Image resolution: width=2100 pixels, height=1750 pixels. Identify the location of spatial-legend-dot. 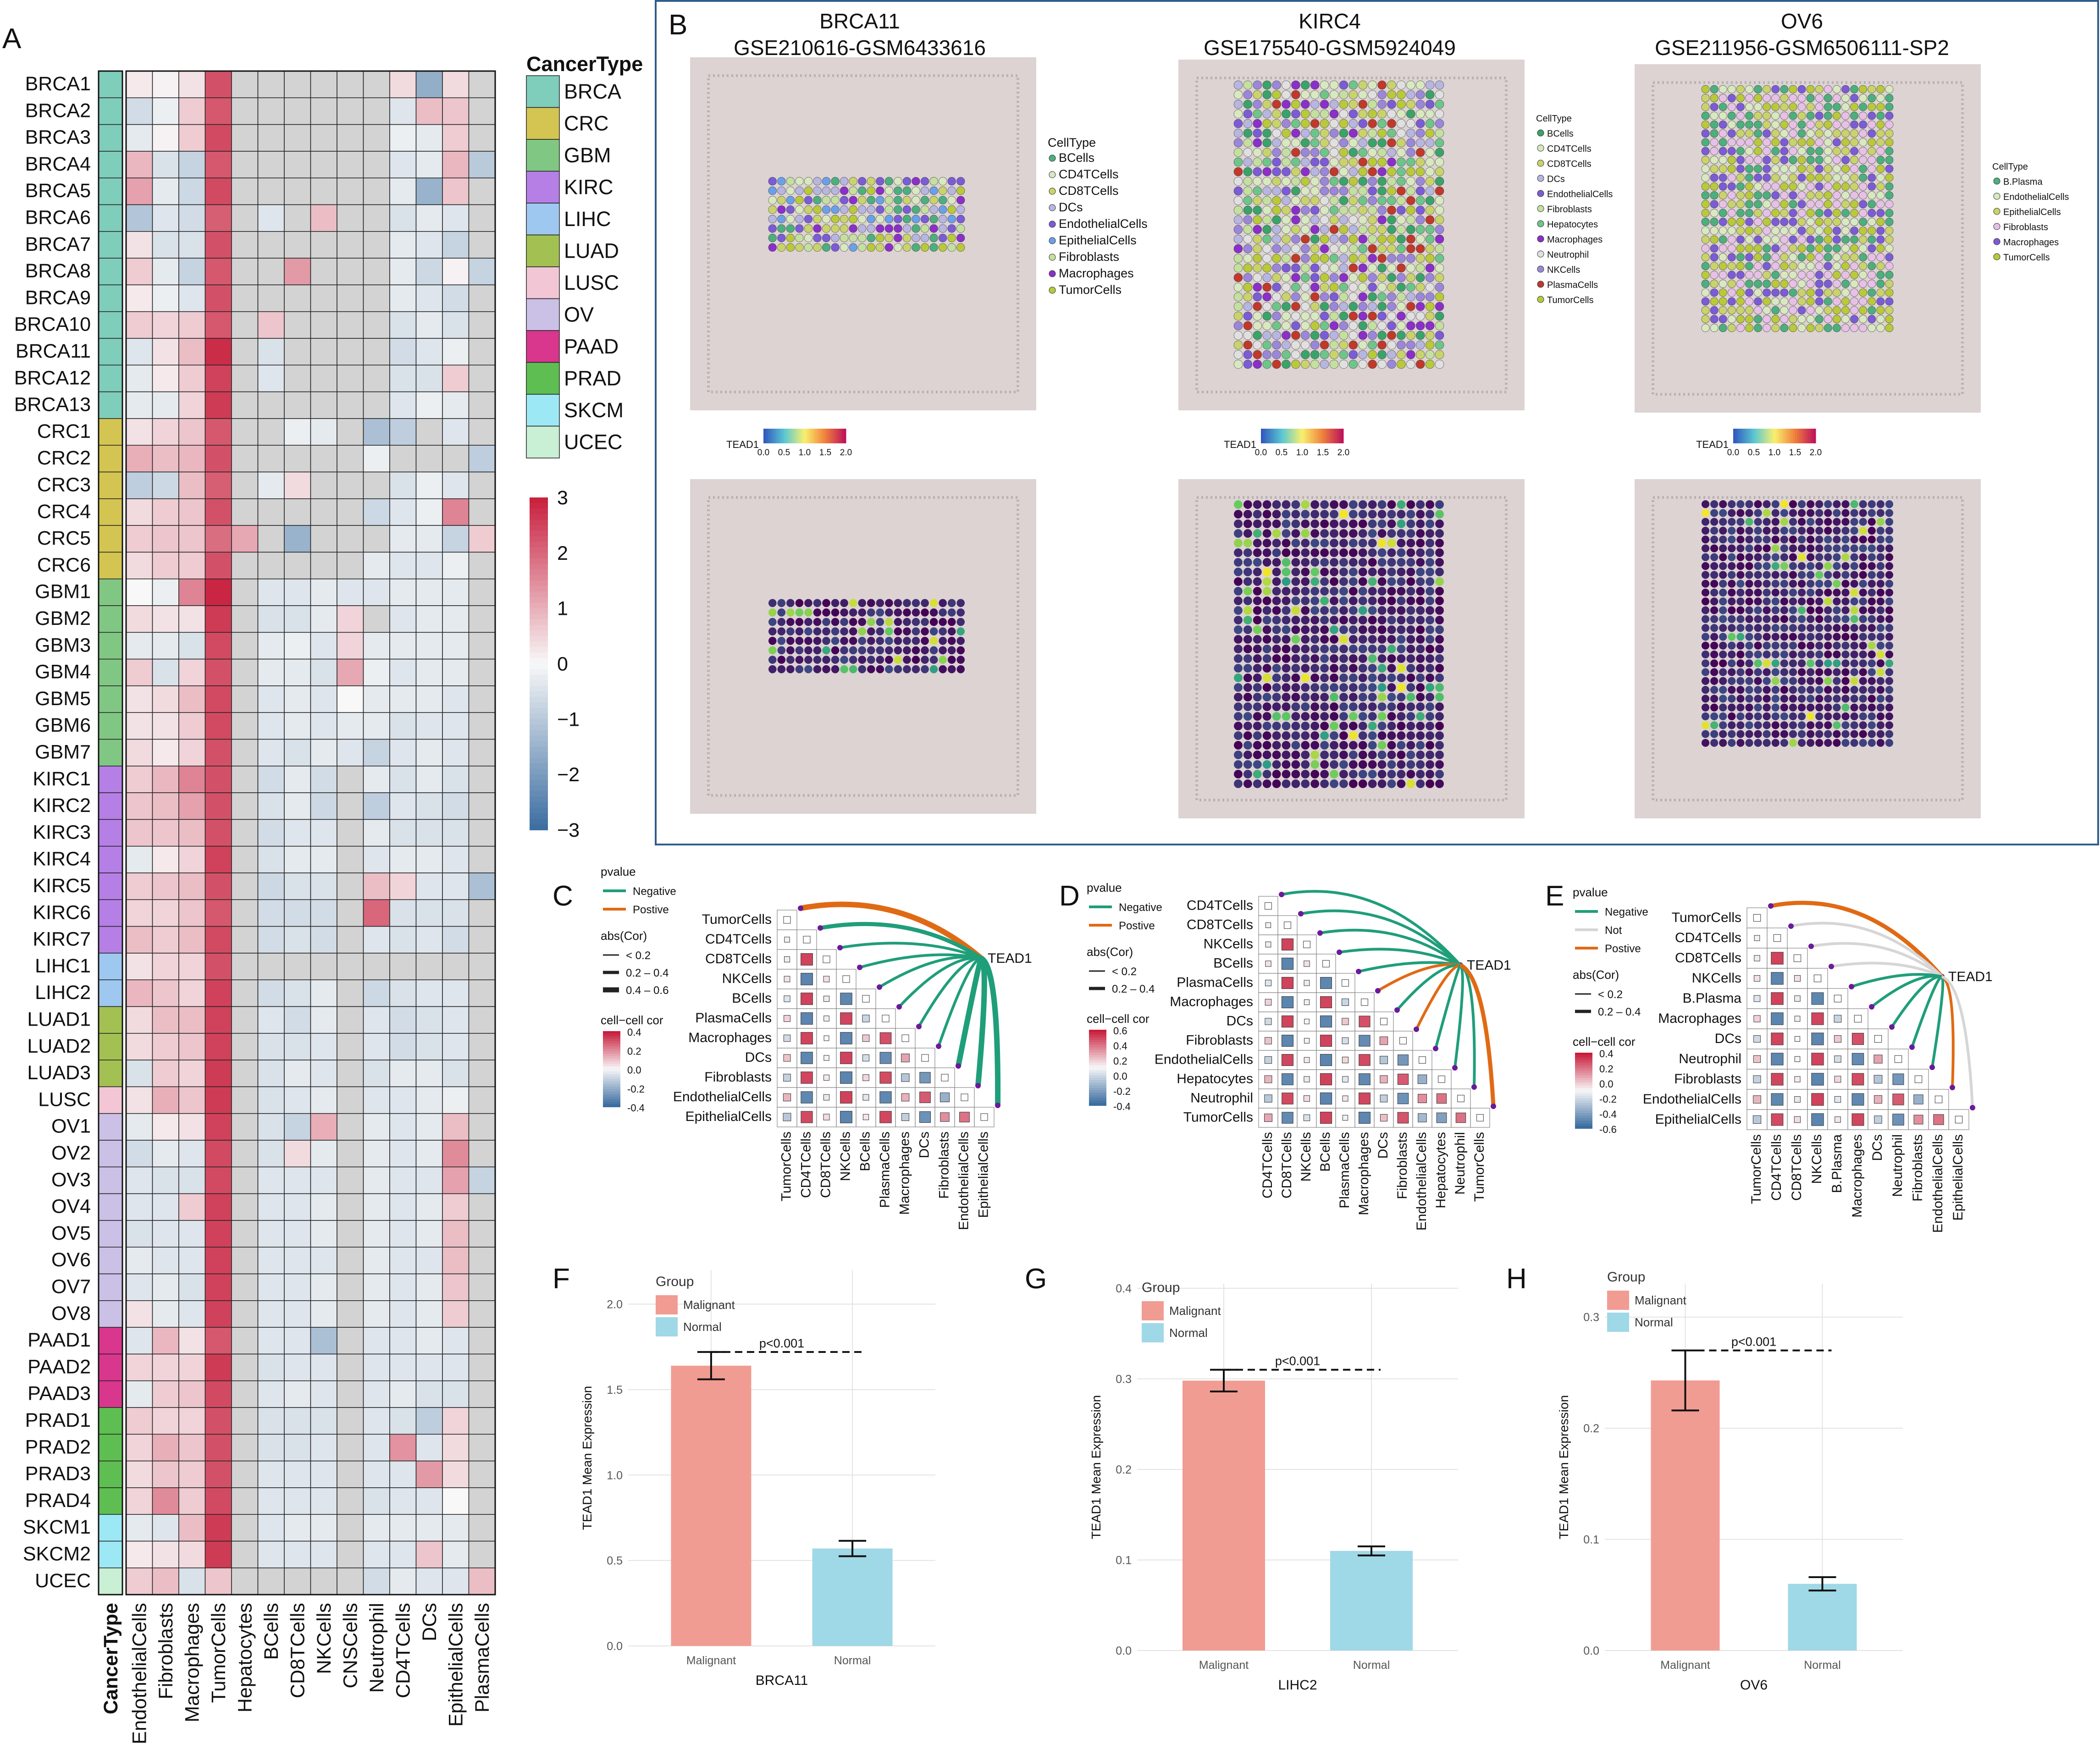
(1540, 133).